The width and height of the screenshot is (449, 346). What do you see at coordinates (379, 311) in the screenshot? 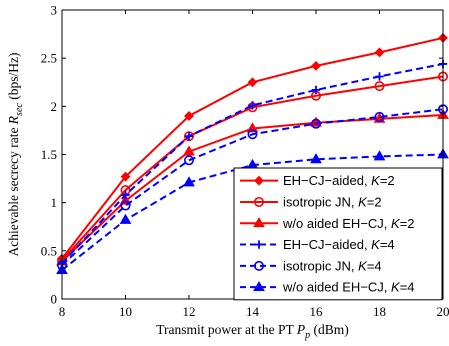
I see `x-tick-label: 18` at bounding box center [379, 311].